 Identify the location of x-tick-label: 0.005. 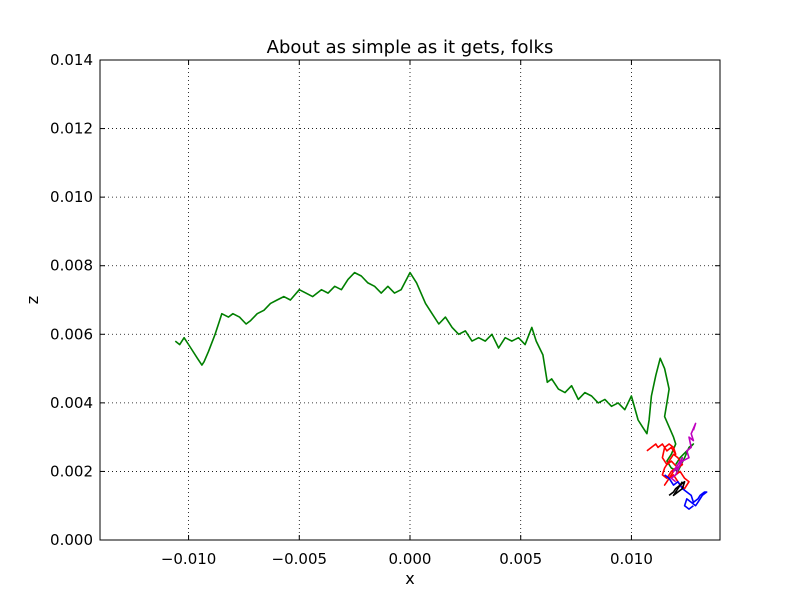
(520, 559).